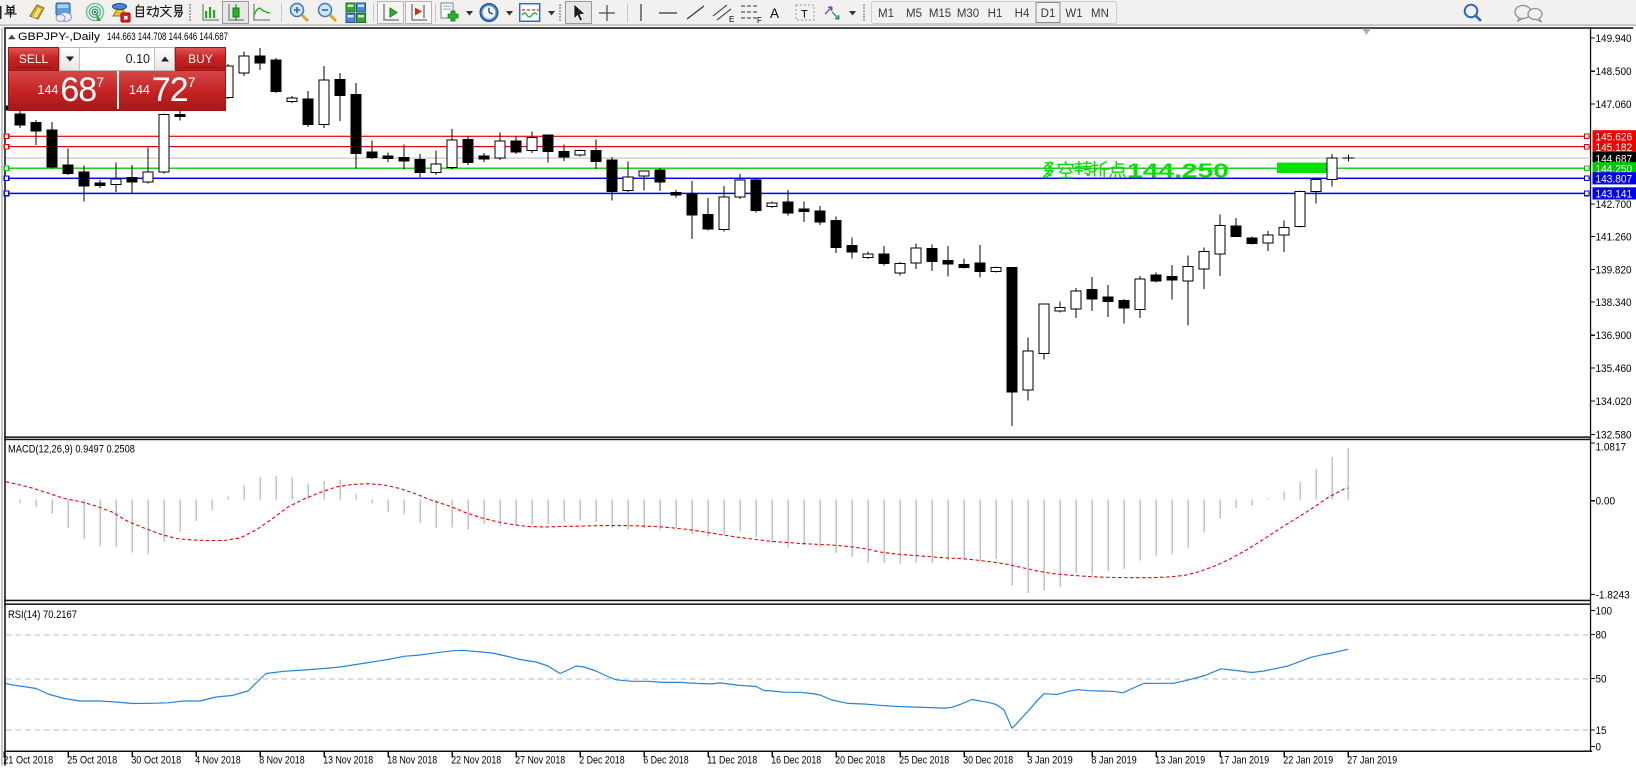 The image size is (1636, 772). I want to click on svg-text: RSI(14) 70.2167, so click(42, 615).